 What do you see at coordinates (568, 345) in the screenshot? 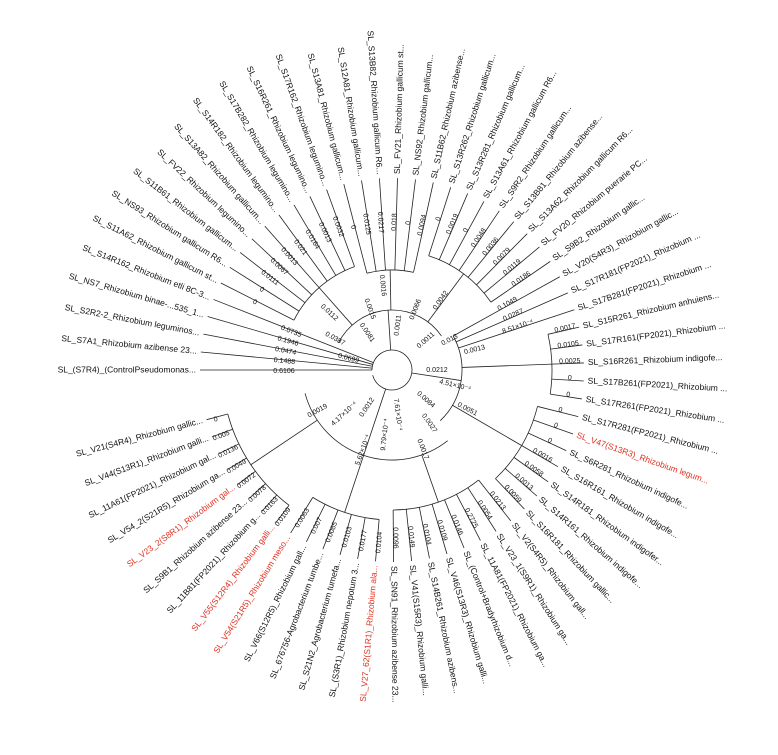
I see `branch-length: 0.0105` at bounding box center [568, 345].